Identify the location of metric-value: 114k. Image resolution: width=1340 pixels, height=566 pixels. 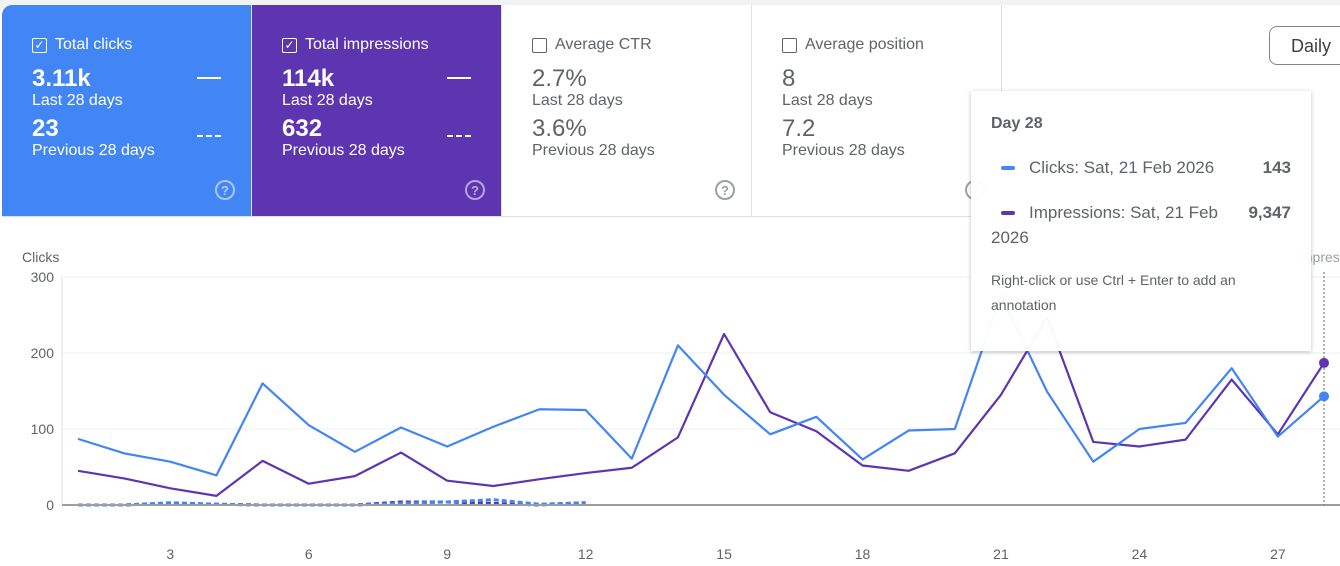
(308, 78).